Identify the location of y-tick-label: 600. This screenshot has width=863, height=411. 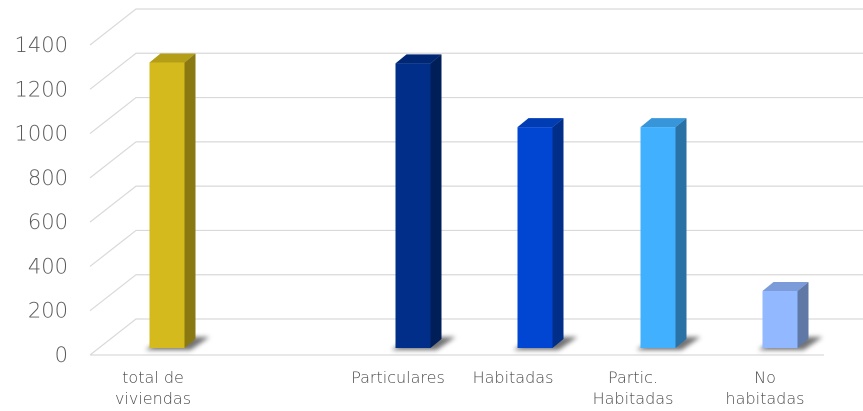
(48, 222).